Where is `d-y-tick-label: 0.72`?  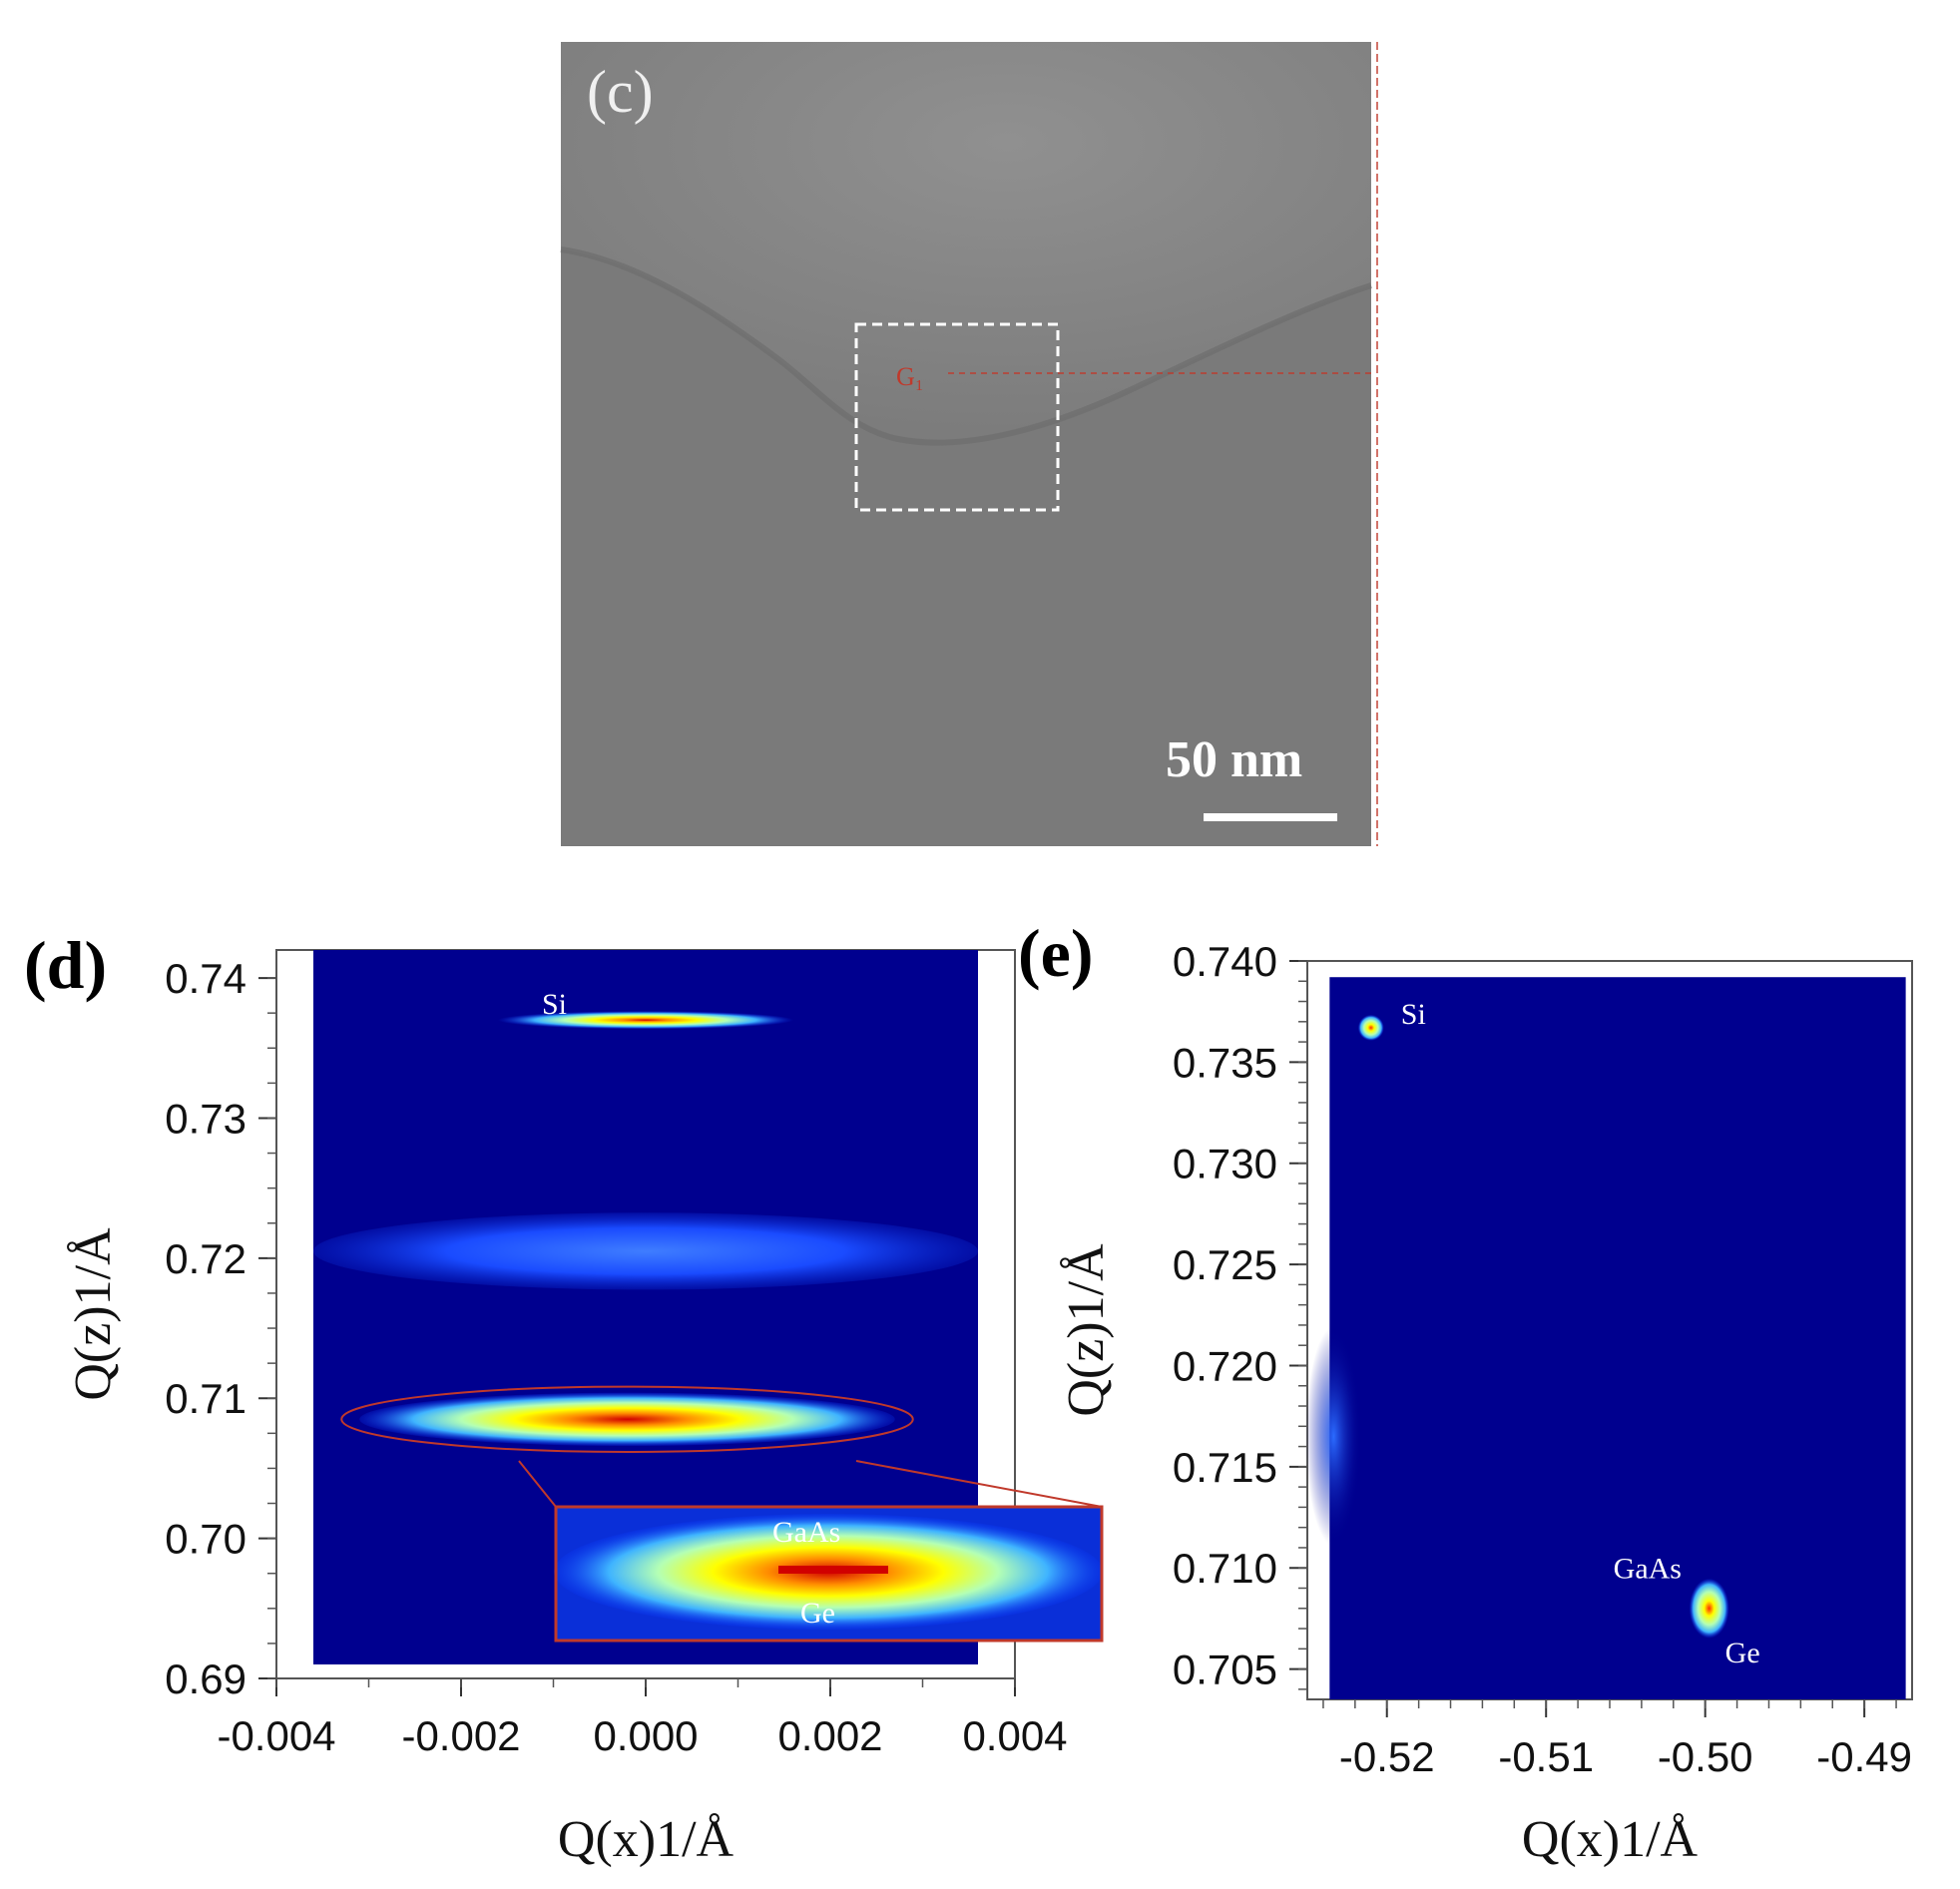 d-y-tick-label: 0.72 is located at coordinates (205, 1258).